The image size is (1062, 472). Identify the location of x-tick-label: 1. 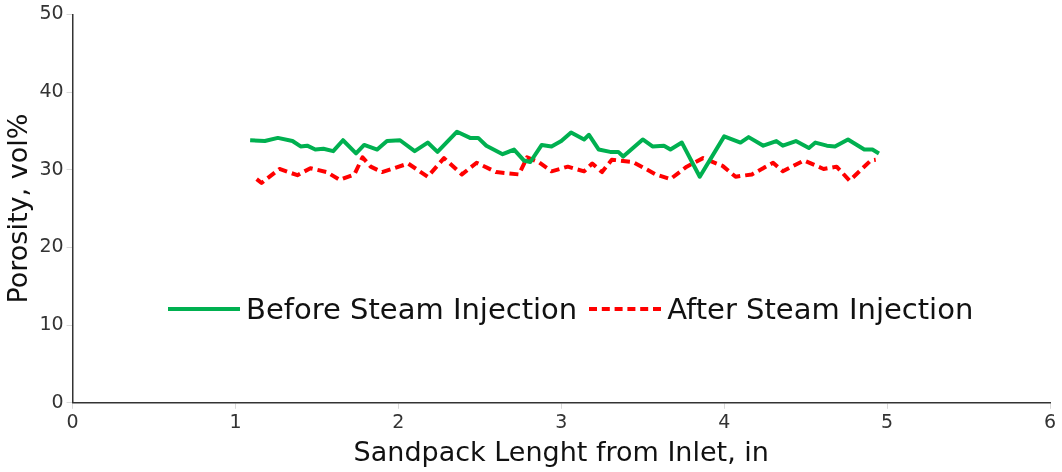
(235, 421).